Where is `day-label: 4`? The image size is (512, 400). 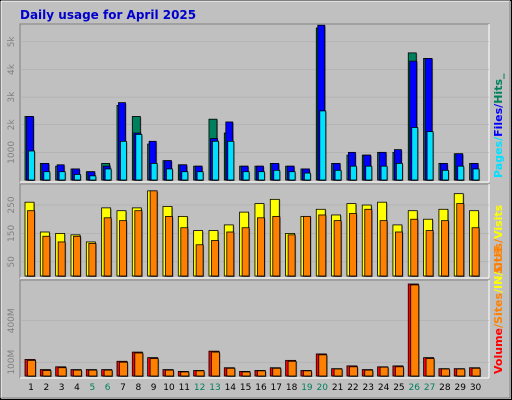
day-label: 4 is located at coordinates (77, 388).